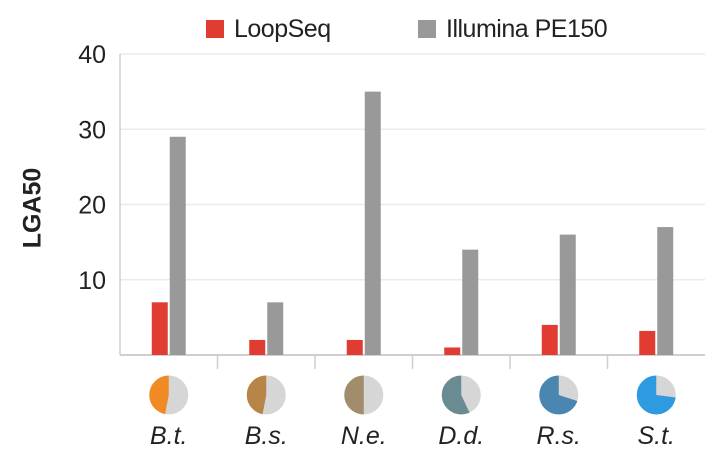  What do you see at coordinates (559, 436) in the screenshot?
I see `x-tick-label-4: R.s.` at bounding box center [559, 436].